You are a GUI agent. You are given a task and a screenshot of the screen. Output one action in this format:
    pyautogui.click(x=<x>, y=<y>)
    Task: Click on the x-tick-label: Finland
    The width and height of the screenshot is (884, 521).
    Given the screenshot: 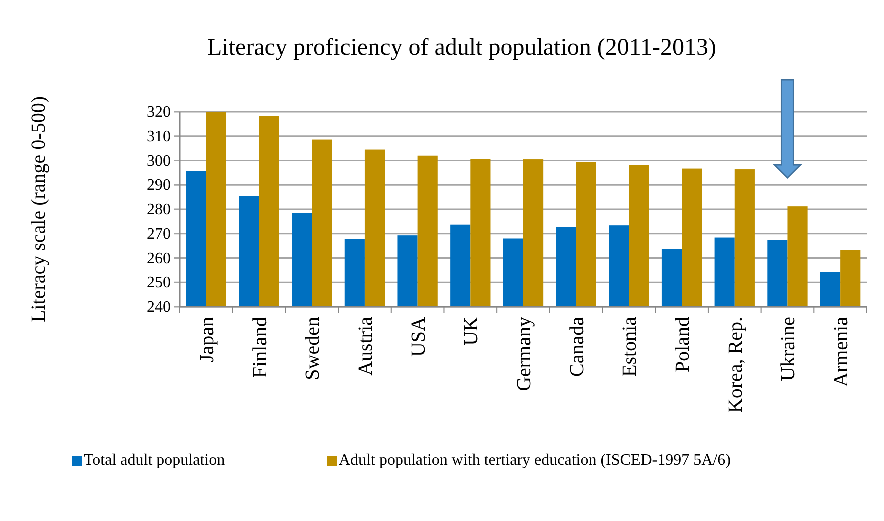 What is the action you would take?
    pyautogui.click(x=260, y=347)
    